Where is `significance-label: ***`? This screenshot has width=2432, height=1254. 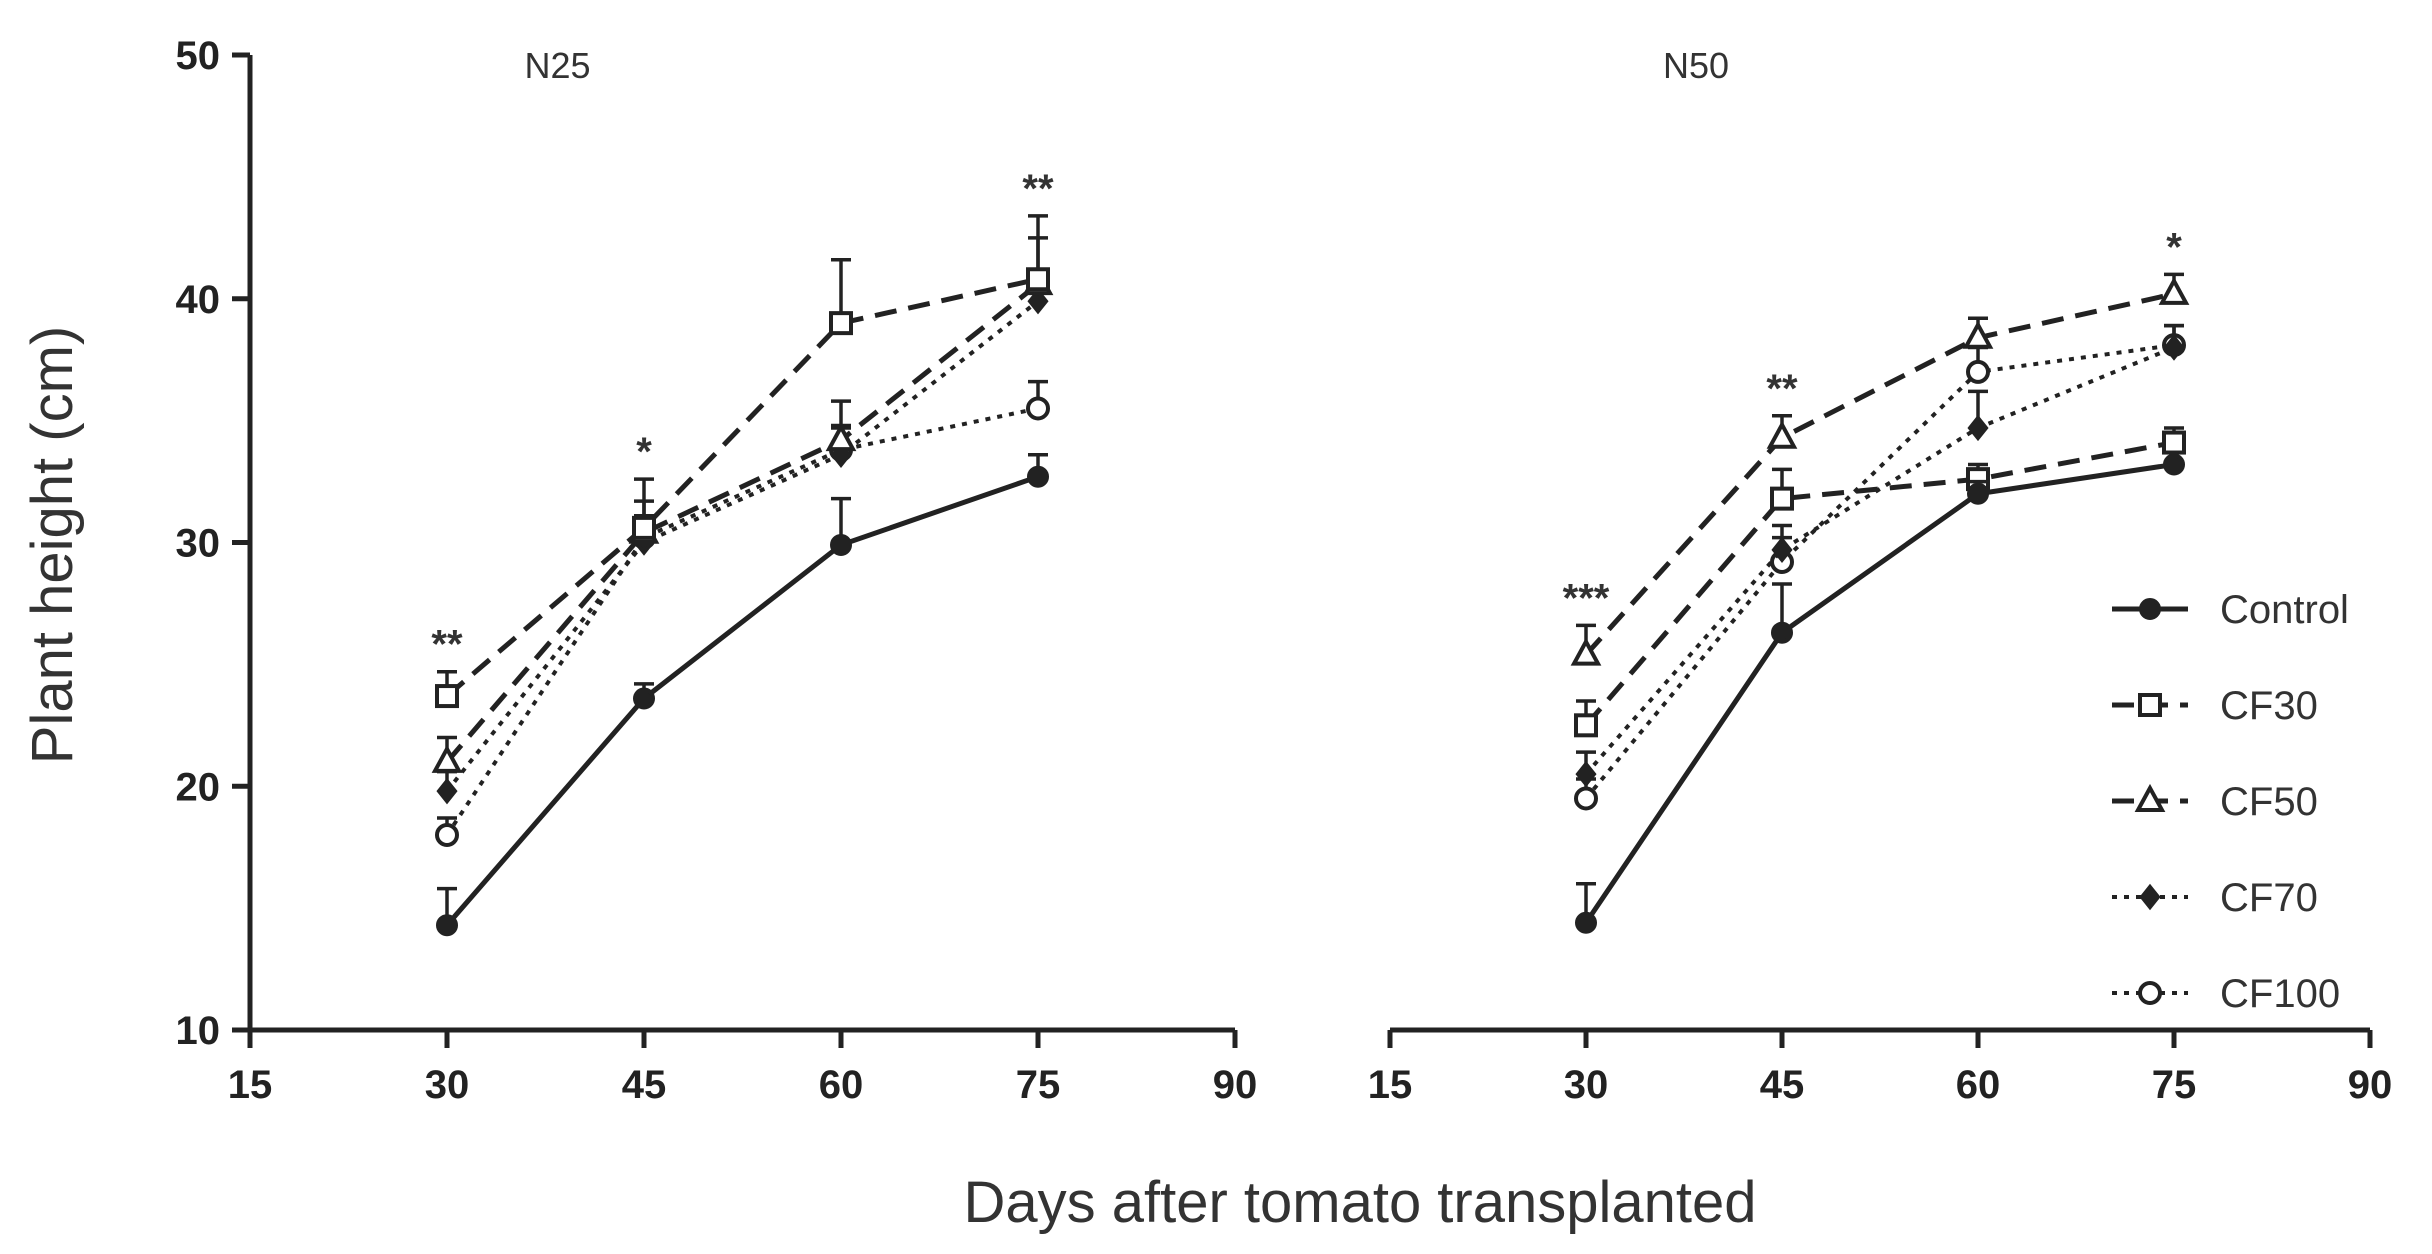
significance-label: *** is located at coordinates (1586, 598).